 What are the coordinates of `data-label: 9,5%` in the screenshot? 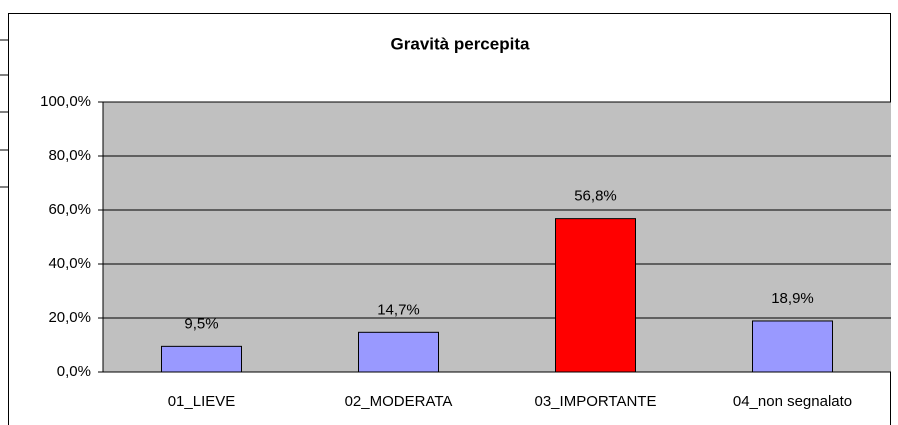 It's located at (201, 323).